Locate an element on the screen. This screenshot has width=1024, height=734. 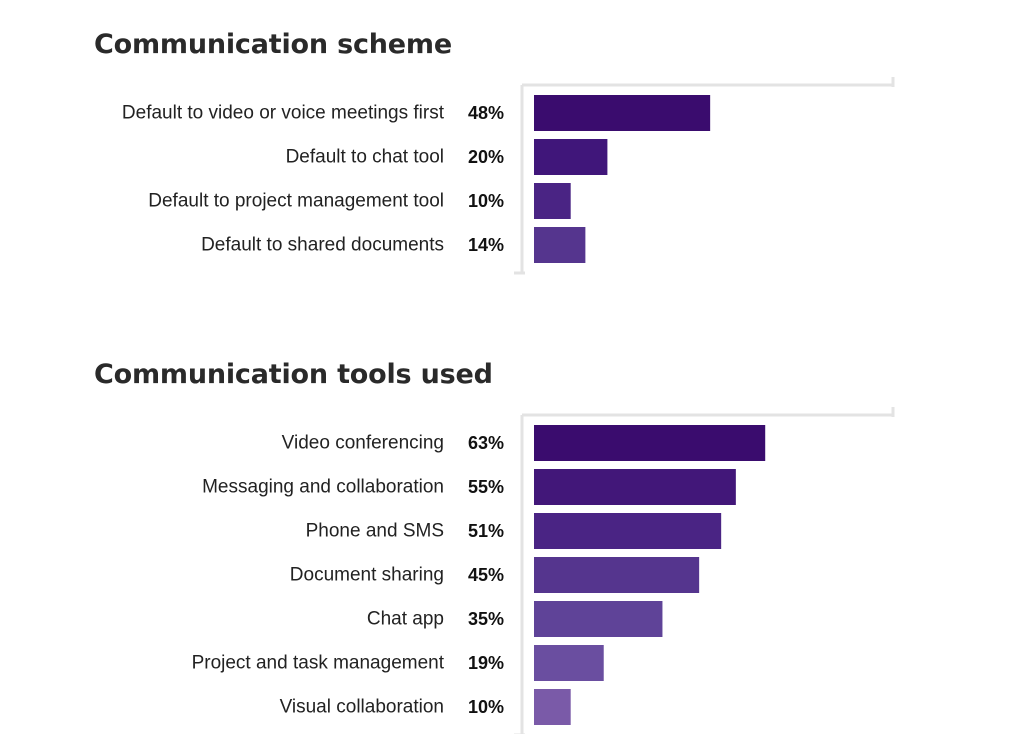
category-label: Visual collaboration is located at coordinates (362, 707).